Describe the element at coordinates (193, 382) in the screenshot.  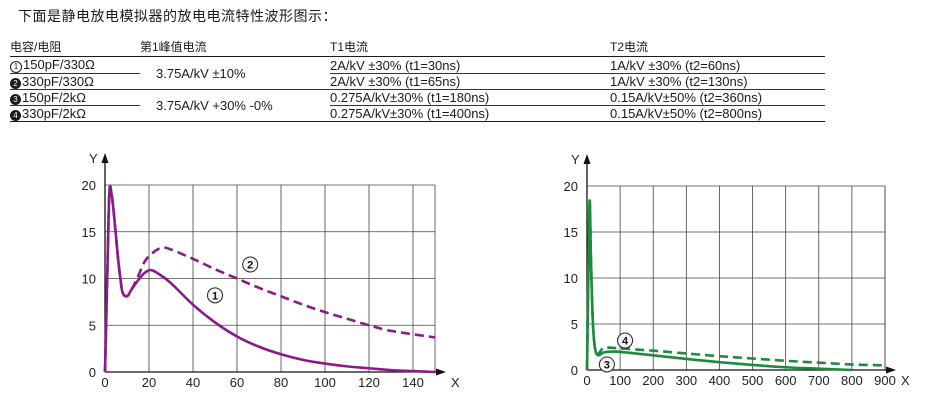
I see `x-tick-label: 40` at that location.